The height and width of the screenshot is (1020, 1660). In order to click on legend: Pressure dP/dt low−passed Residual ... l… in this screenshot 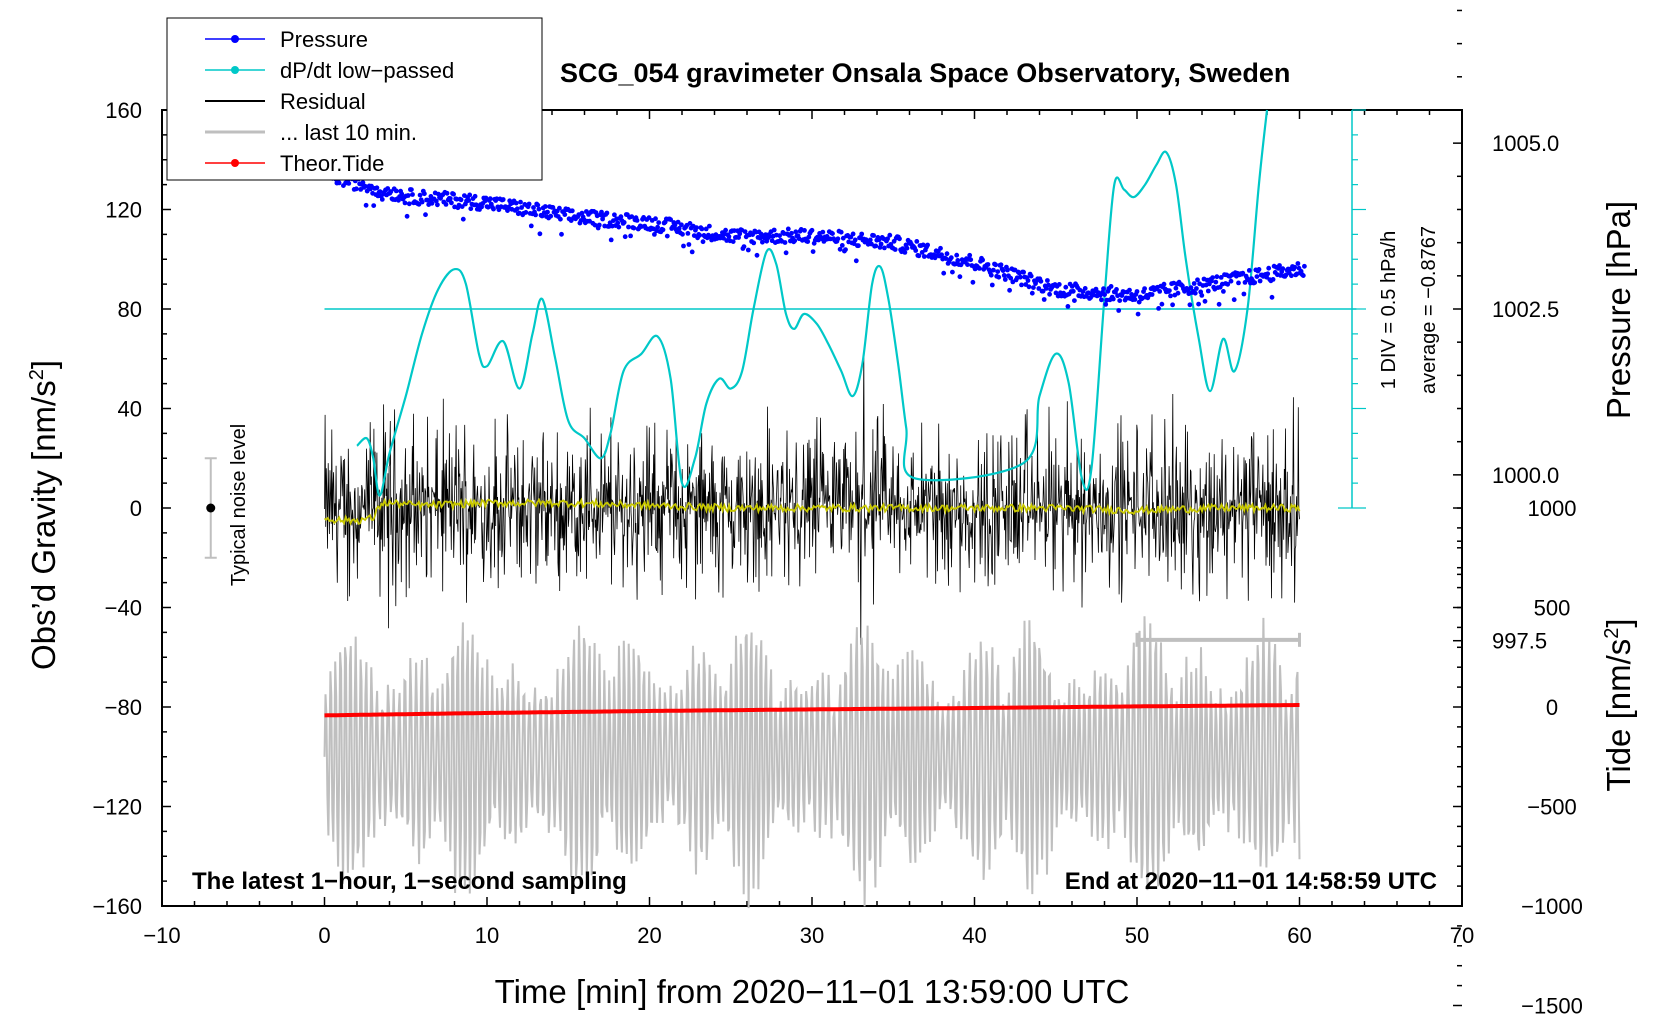, I will do `click(354, 99)`.